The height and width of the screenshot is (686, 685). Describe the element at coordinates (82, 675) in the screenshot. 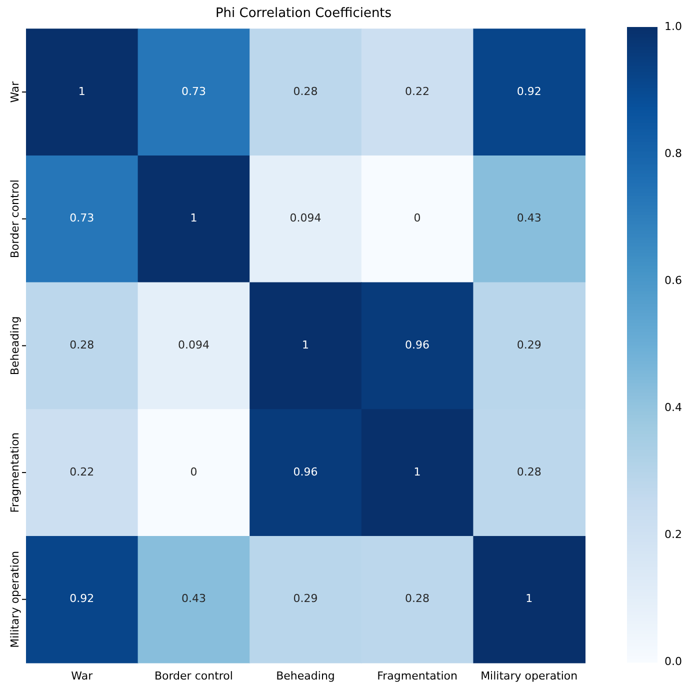

I see `x-tick-label: War` at that location.